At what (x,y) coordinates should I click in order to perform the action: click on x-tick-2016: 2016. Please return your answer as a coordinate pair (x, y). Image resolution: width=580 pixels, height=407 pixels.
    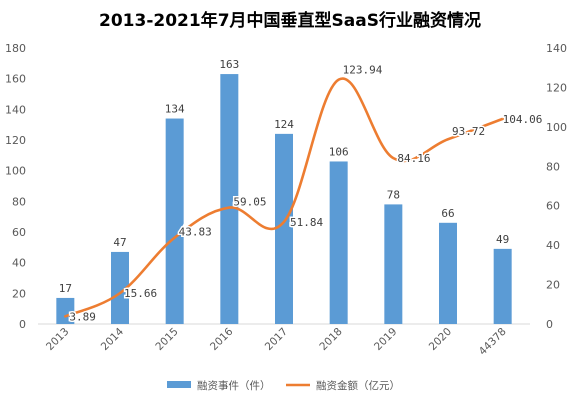
    Looking at the image, I should click on (222, 339).